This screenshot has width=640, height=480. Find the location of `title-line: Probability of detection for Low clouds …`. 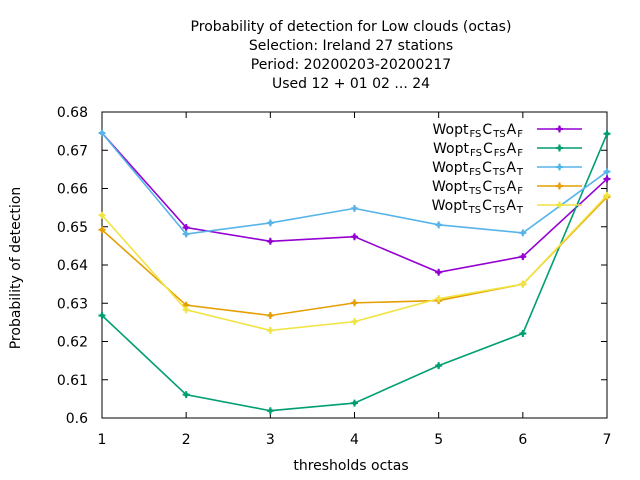

title-line: Probability of detection for Low clouds … is located at coordinates (351, 27).